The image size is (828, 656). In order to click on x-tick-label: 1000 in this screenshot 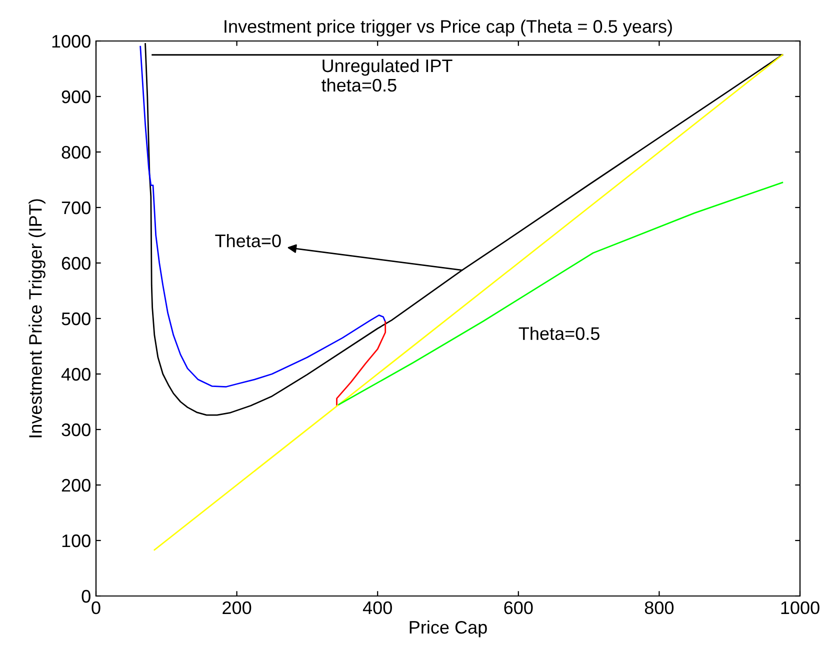, I will do `click(800, 607)`.